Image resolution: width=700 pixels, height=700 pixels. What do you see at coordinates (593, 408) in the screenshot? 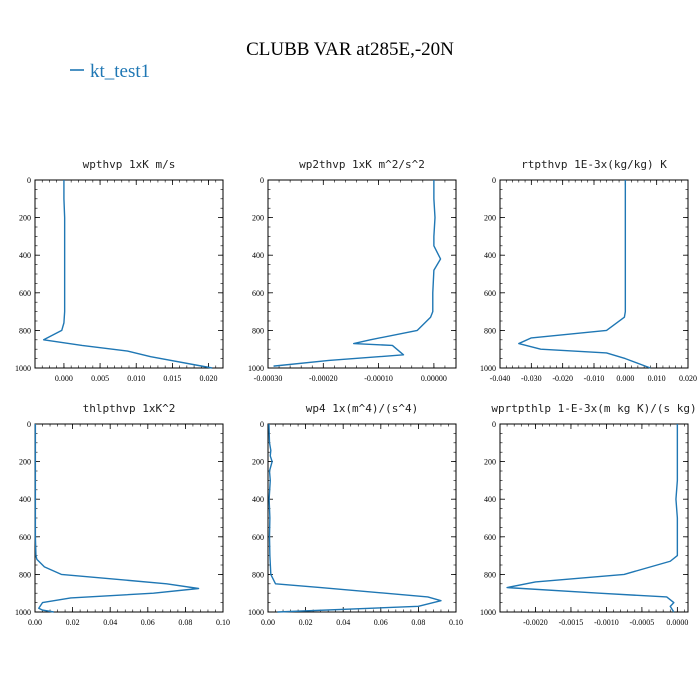
I see `panel-title: wprtpthlp 1-E-3x(m kg K)/(s kg)` at bounding box center [593, 408].